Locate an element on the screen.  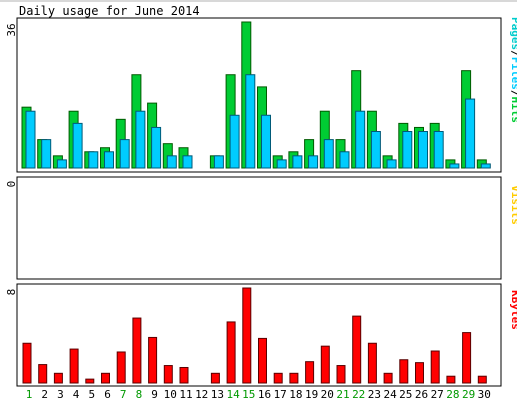
day-label-14: 14 is located at coordinates (233, 394).